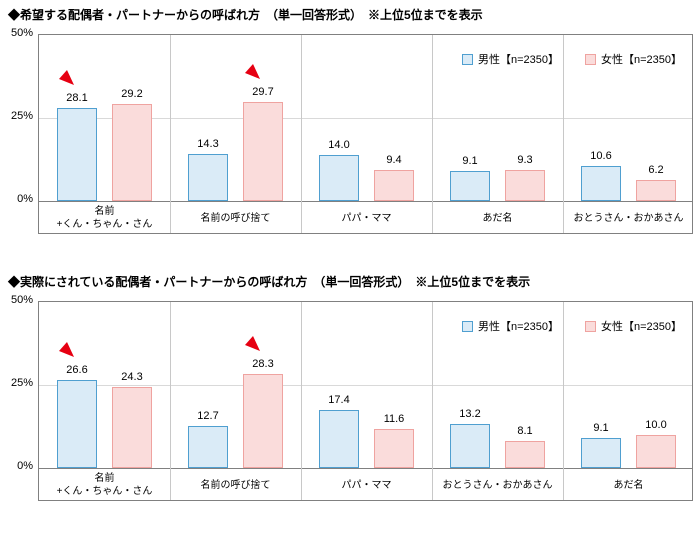 Image resolution: width=700 pixels, height=533 pixels. Describe the element at coordinates (394, 159) in the screenshot. I see `bar-value-label: 9.4` at that location.